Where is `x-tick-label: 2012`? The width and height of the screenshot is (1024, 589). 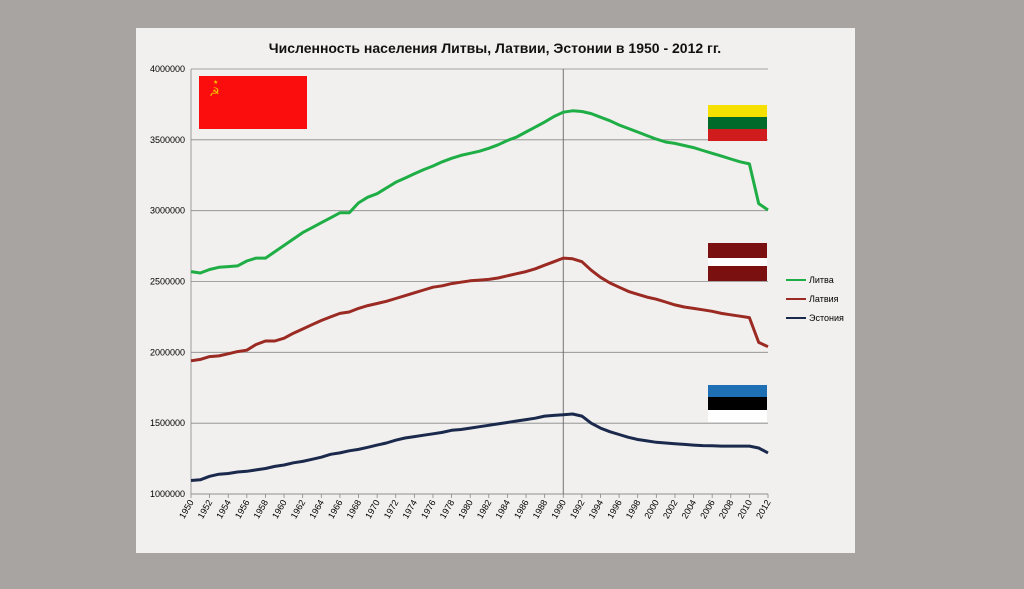 x-tick-label: 2012 is located at coordinates (763, 509).